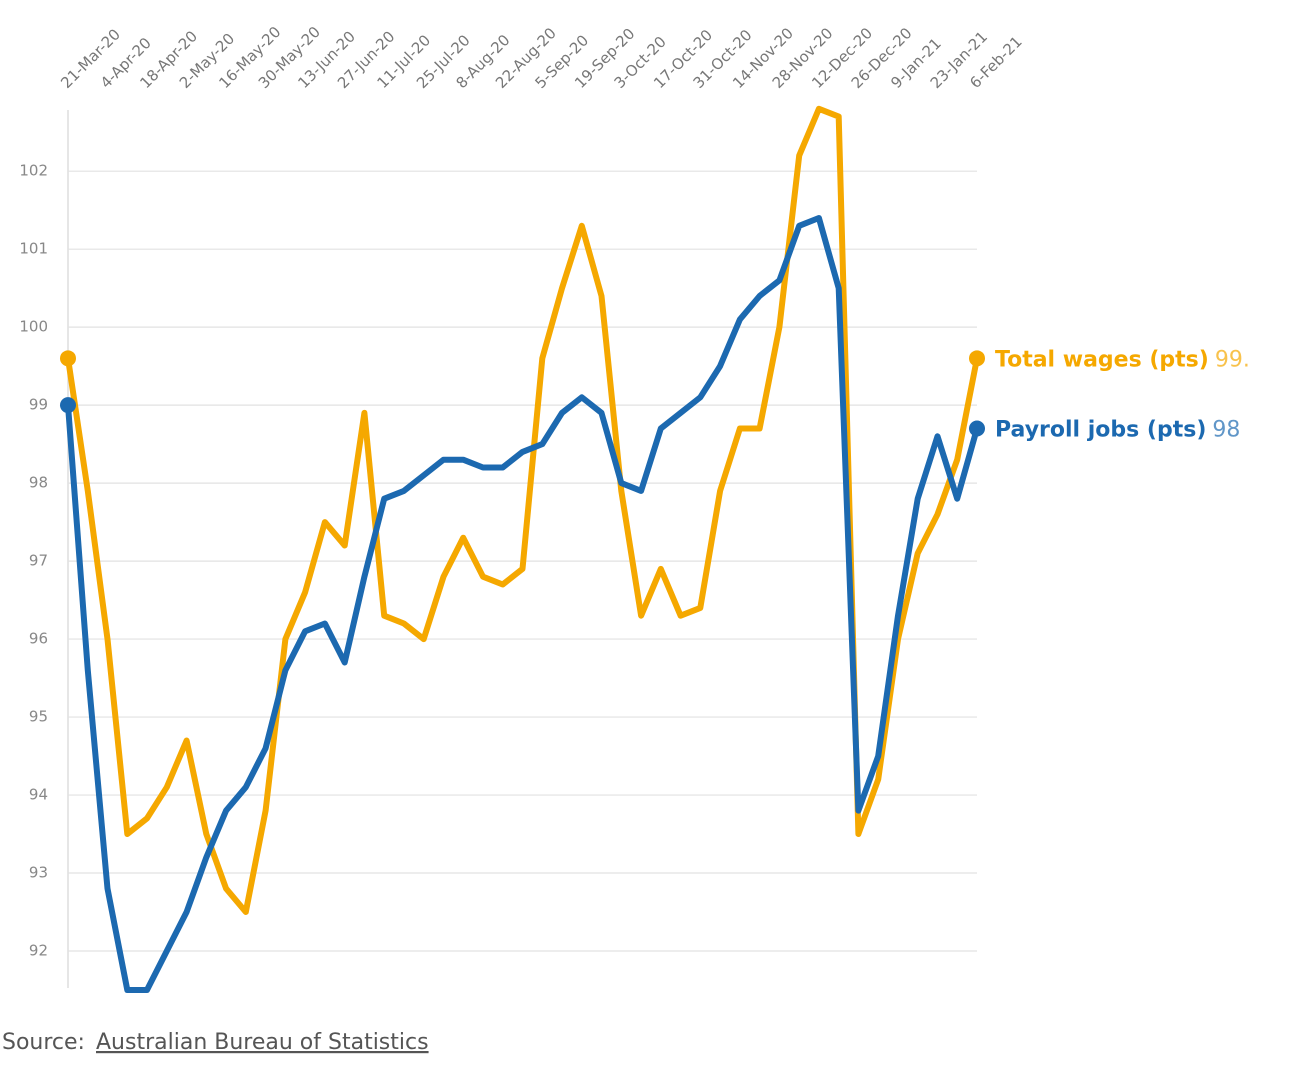 The width and height of the screenshot is (1290, 1084). I want to click on legend-entry: Total wages (pts) 99., so click(1122, 359).